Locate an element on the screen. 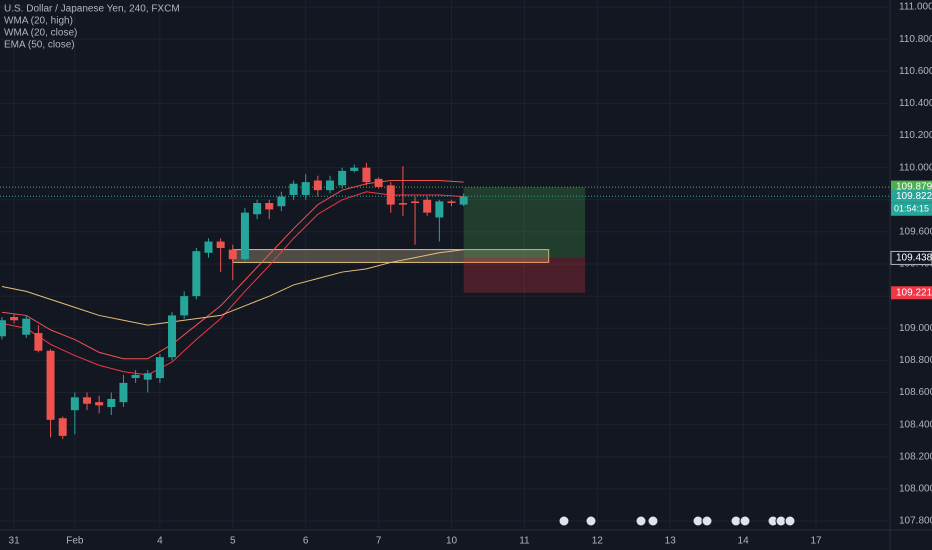 The image size is (932, 550). price-label: 109.879 is located at coordinates (914, 187).